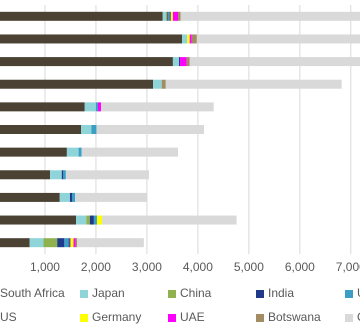 The height and width of the screenshot is (330, 360). I want to click on legend-label: India, so click(281, 293).